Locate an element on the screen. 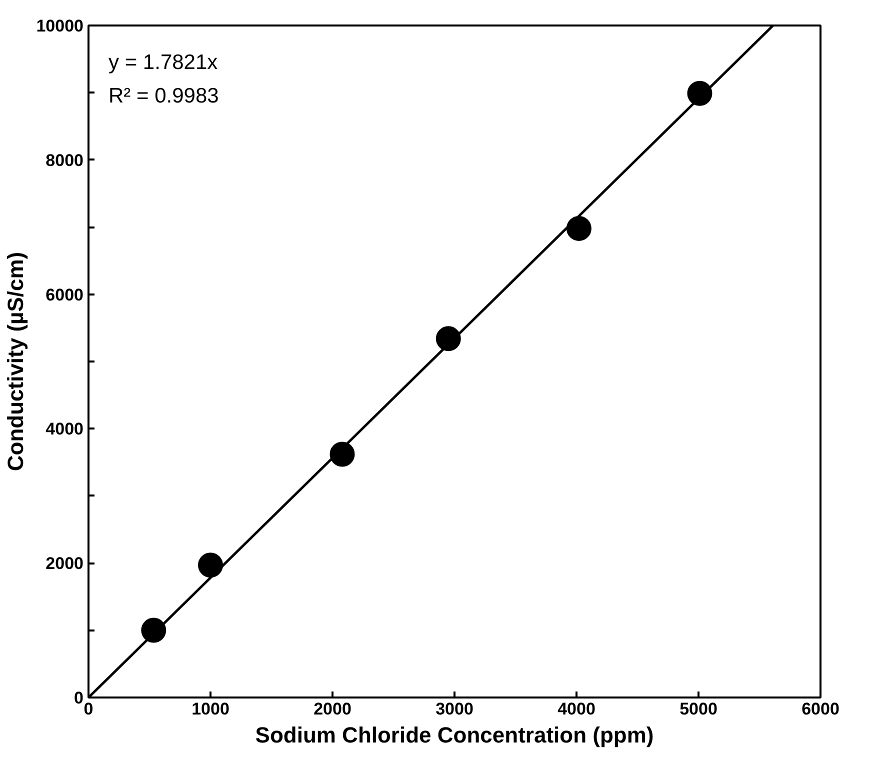 The width and height of the screenshot is (874, 767). annotation: y = 1.7821x is located at coordinates (163, 62).